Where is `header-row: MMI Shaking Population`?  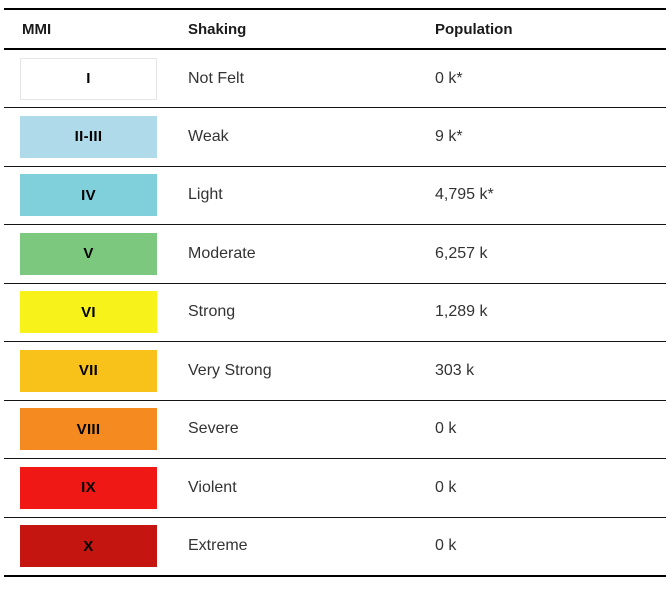 header-row: MMI Shaking Population is located at coordinates (335, 29).